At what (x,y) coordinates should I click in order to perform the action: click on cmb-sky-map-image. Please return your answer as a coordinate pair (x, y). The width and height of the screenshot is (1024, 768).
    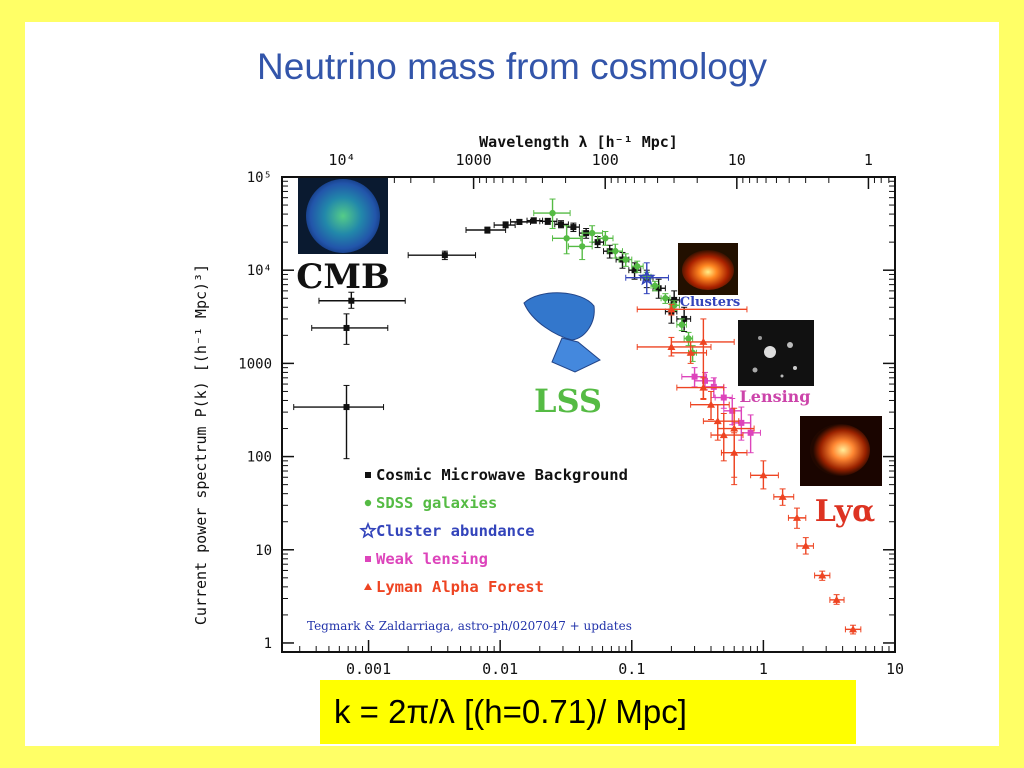
    Looking at the image, I should click on (343, 216).